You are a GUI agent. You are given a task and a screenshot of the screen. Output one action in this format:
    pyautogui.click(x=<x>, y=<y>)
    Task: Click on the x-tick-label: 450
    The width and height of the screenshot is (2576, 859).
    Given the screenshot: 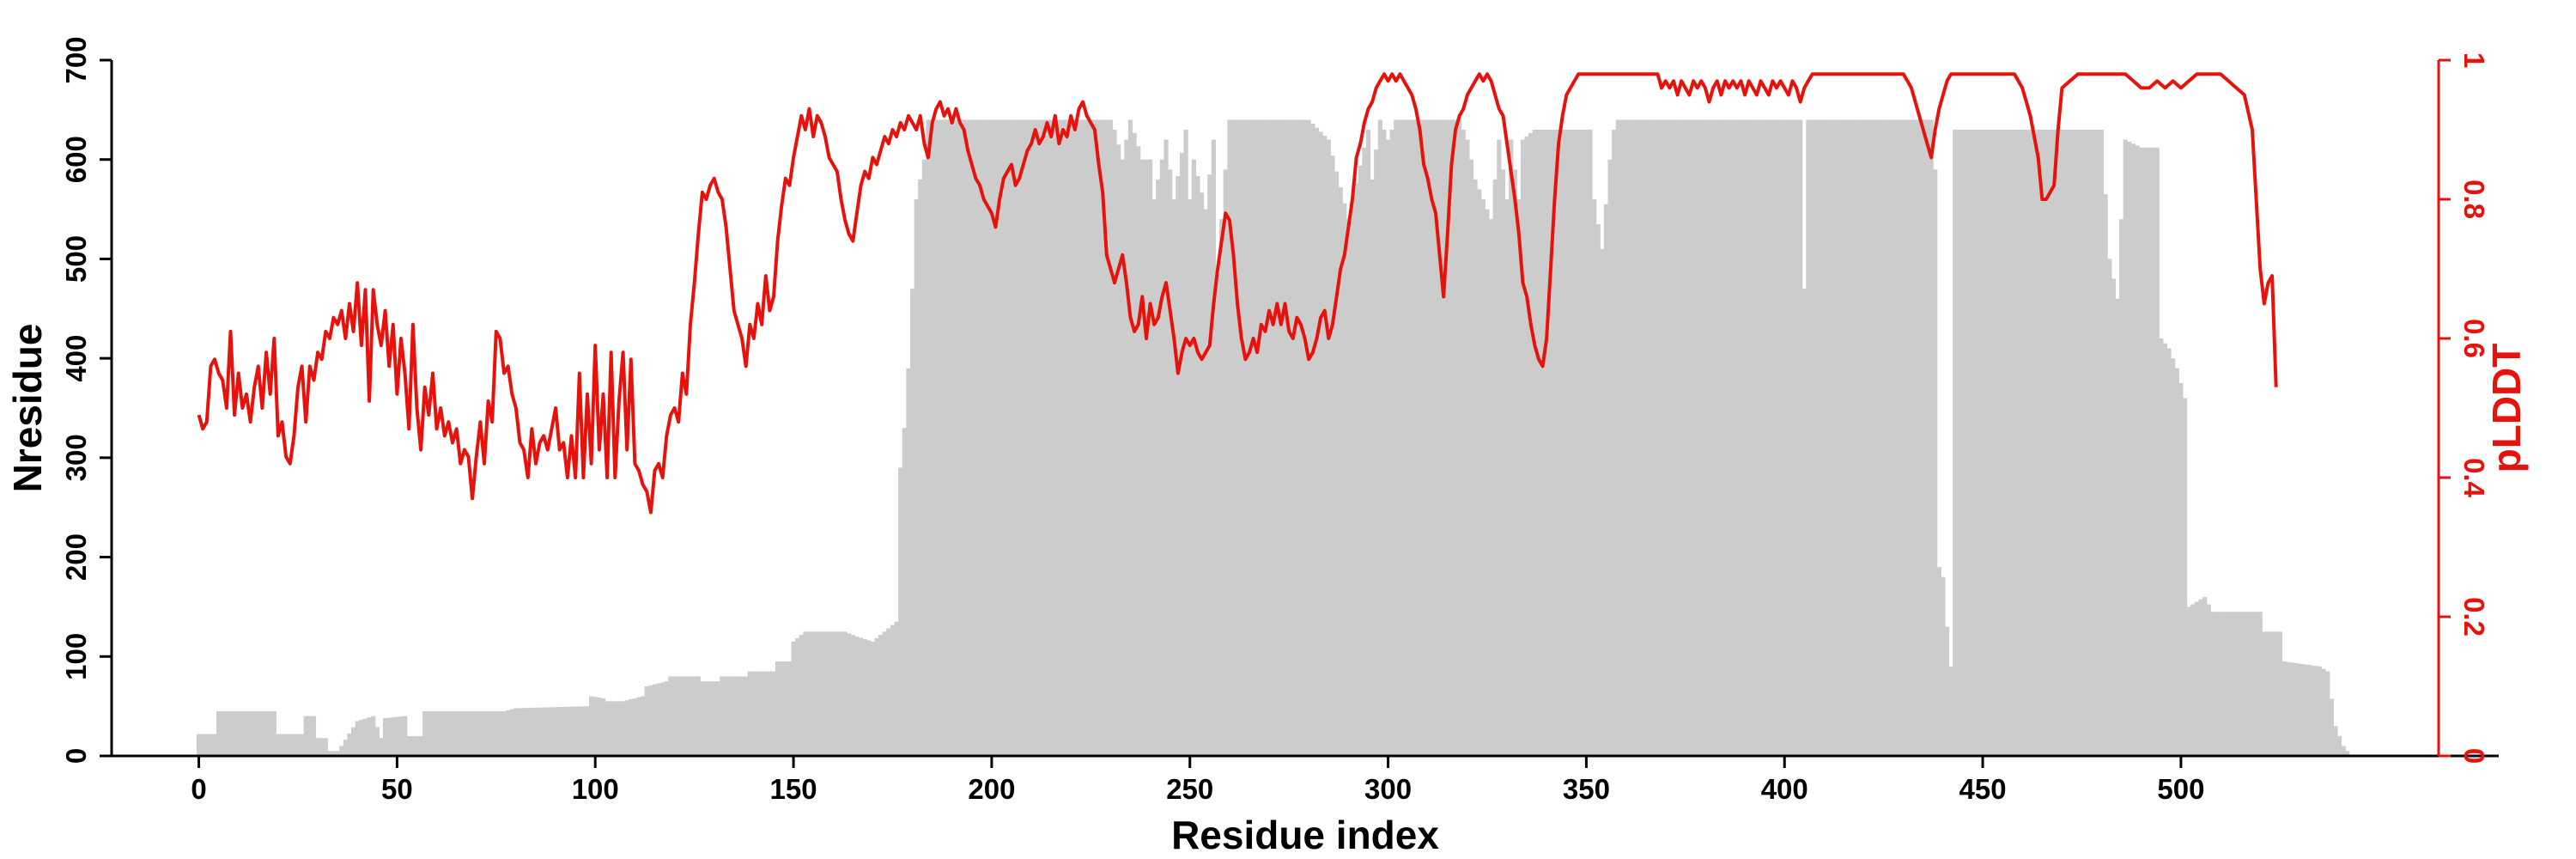 What is the action you would take?
    pyautogui.click(x=1983, y=789)
    